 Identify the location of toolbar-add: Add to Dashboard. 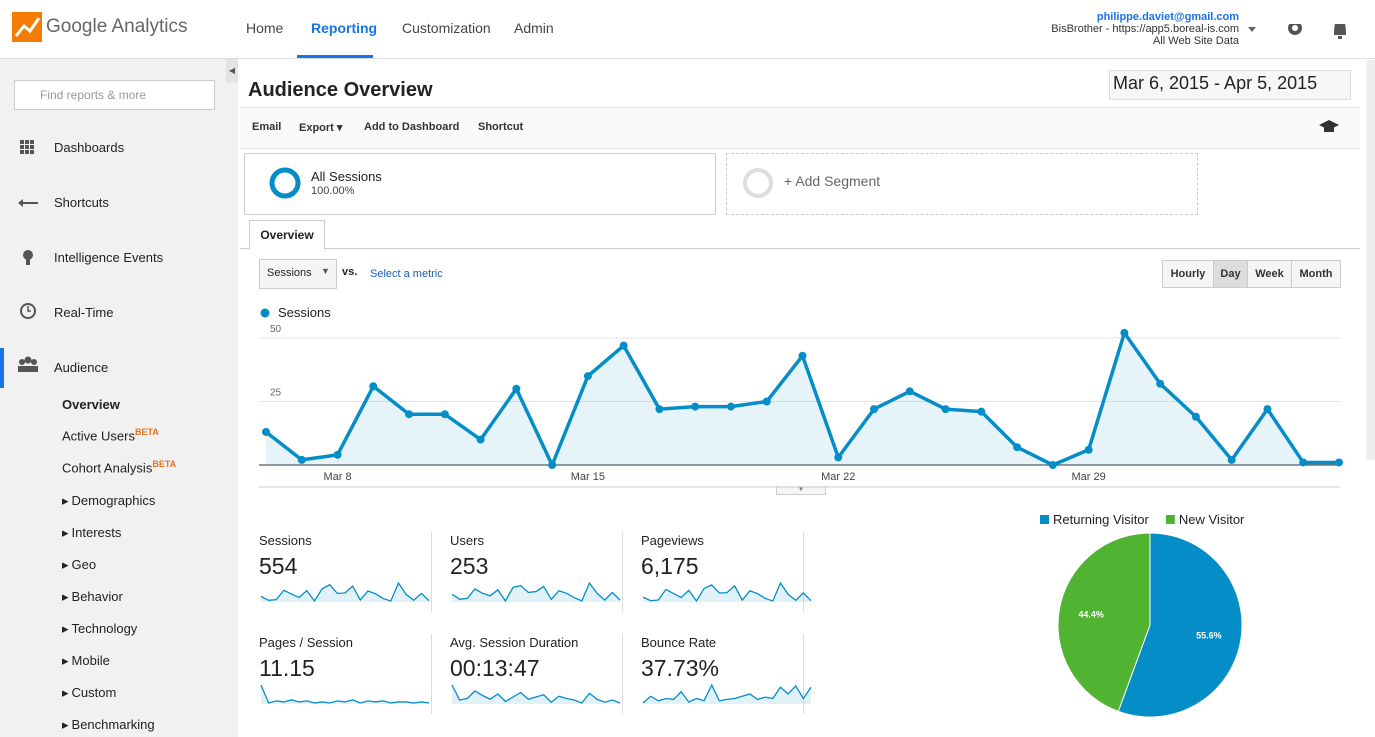
(412, 127).